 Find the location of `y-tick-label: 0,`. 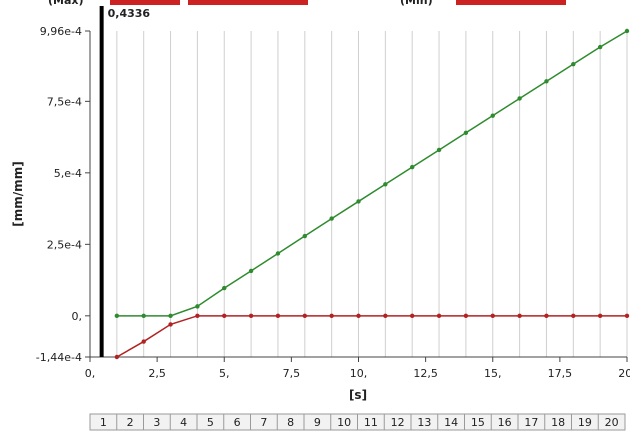

y-tick-label: 0, is located at coordinates (77, 316).